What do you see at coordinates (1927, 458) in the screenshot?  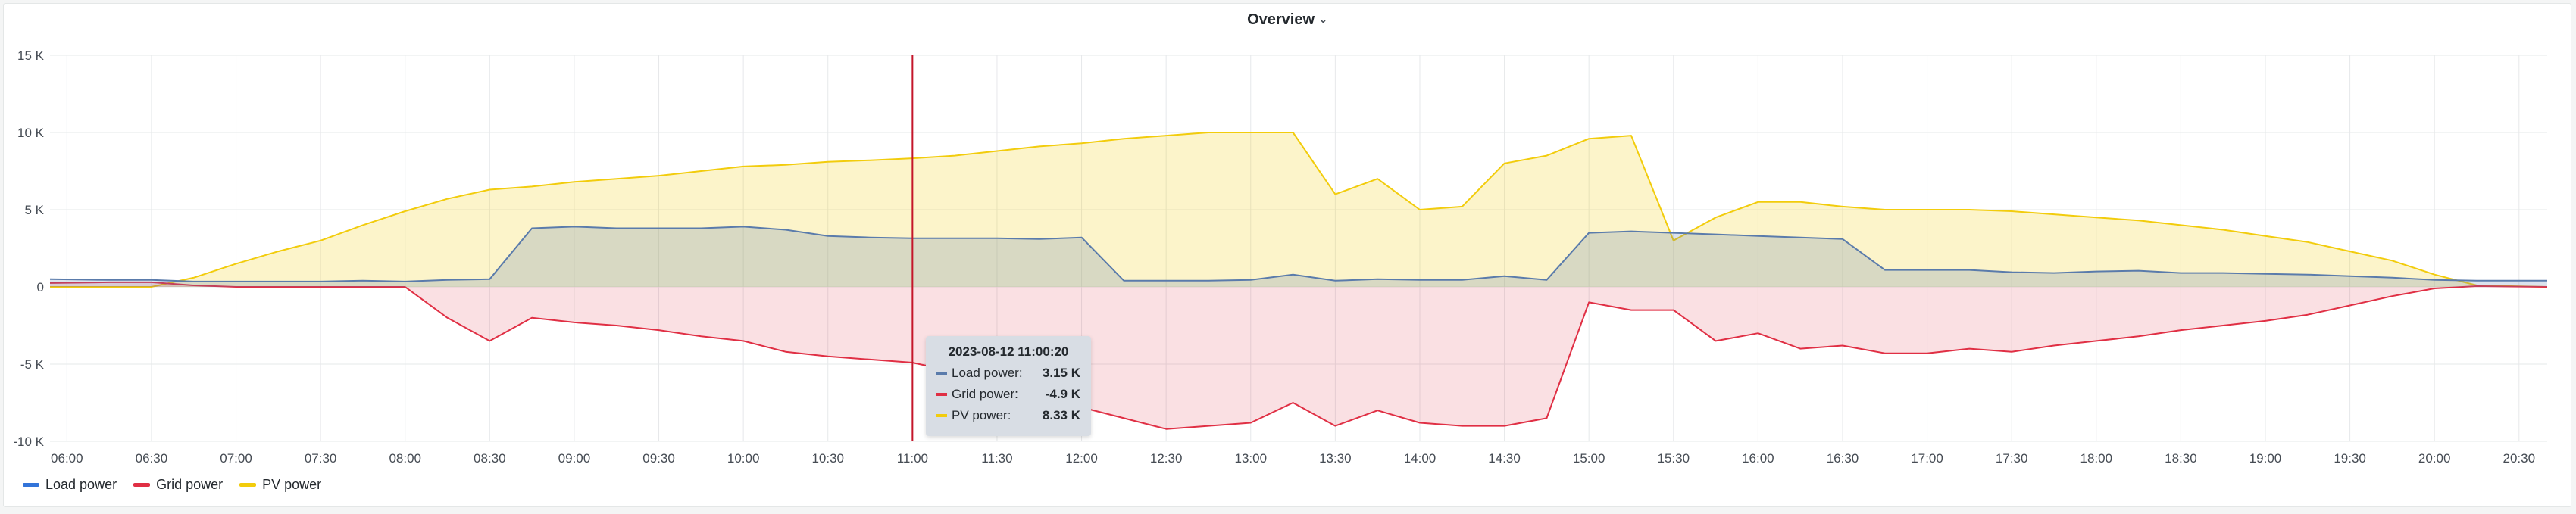 I see `x-tick-label: 17:00` at bounding box center [1927, 458].